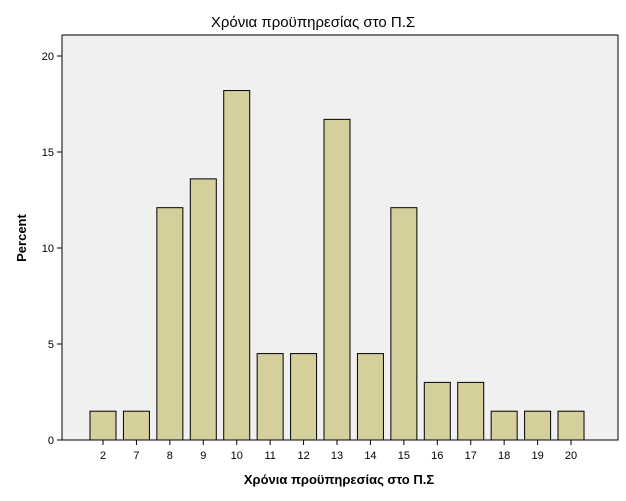  I want to click on y-tick-label: 15, so click(48, 153).